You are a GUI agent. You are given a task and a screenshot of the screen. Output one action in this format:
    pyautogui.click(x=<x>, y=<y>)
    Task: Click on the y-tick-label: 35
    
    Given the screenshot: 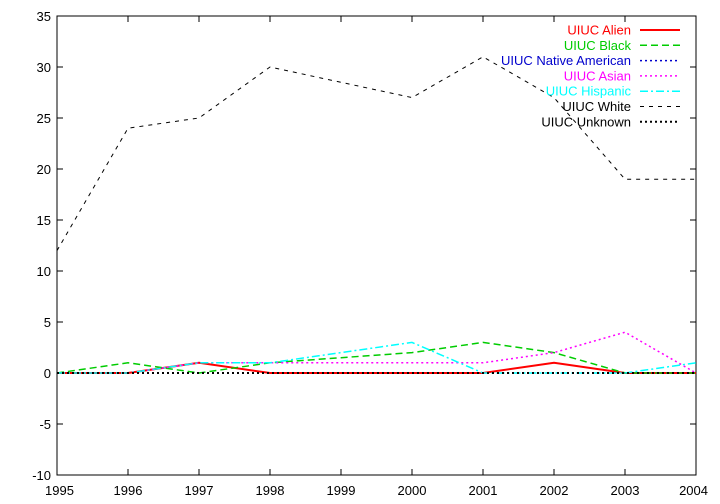 What is the action you would take?
    pyautogui.click(x=44, y=16)
    